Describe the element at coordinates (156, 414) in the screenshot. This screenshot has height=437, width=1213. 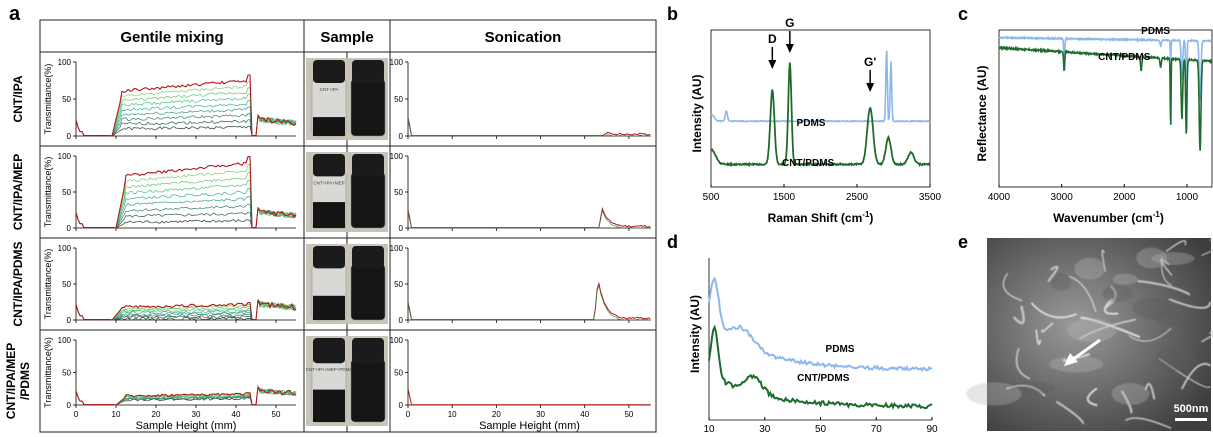
I see `x-tick-label: 20` at that location.